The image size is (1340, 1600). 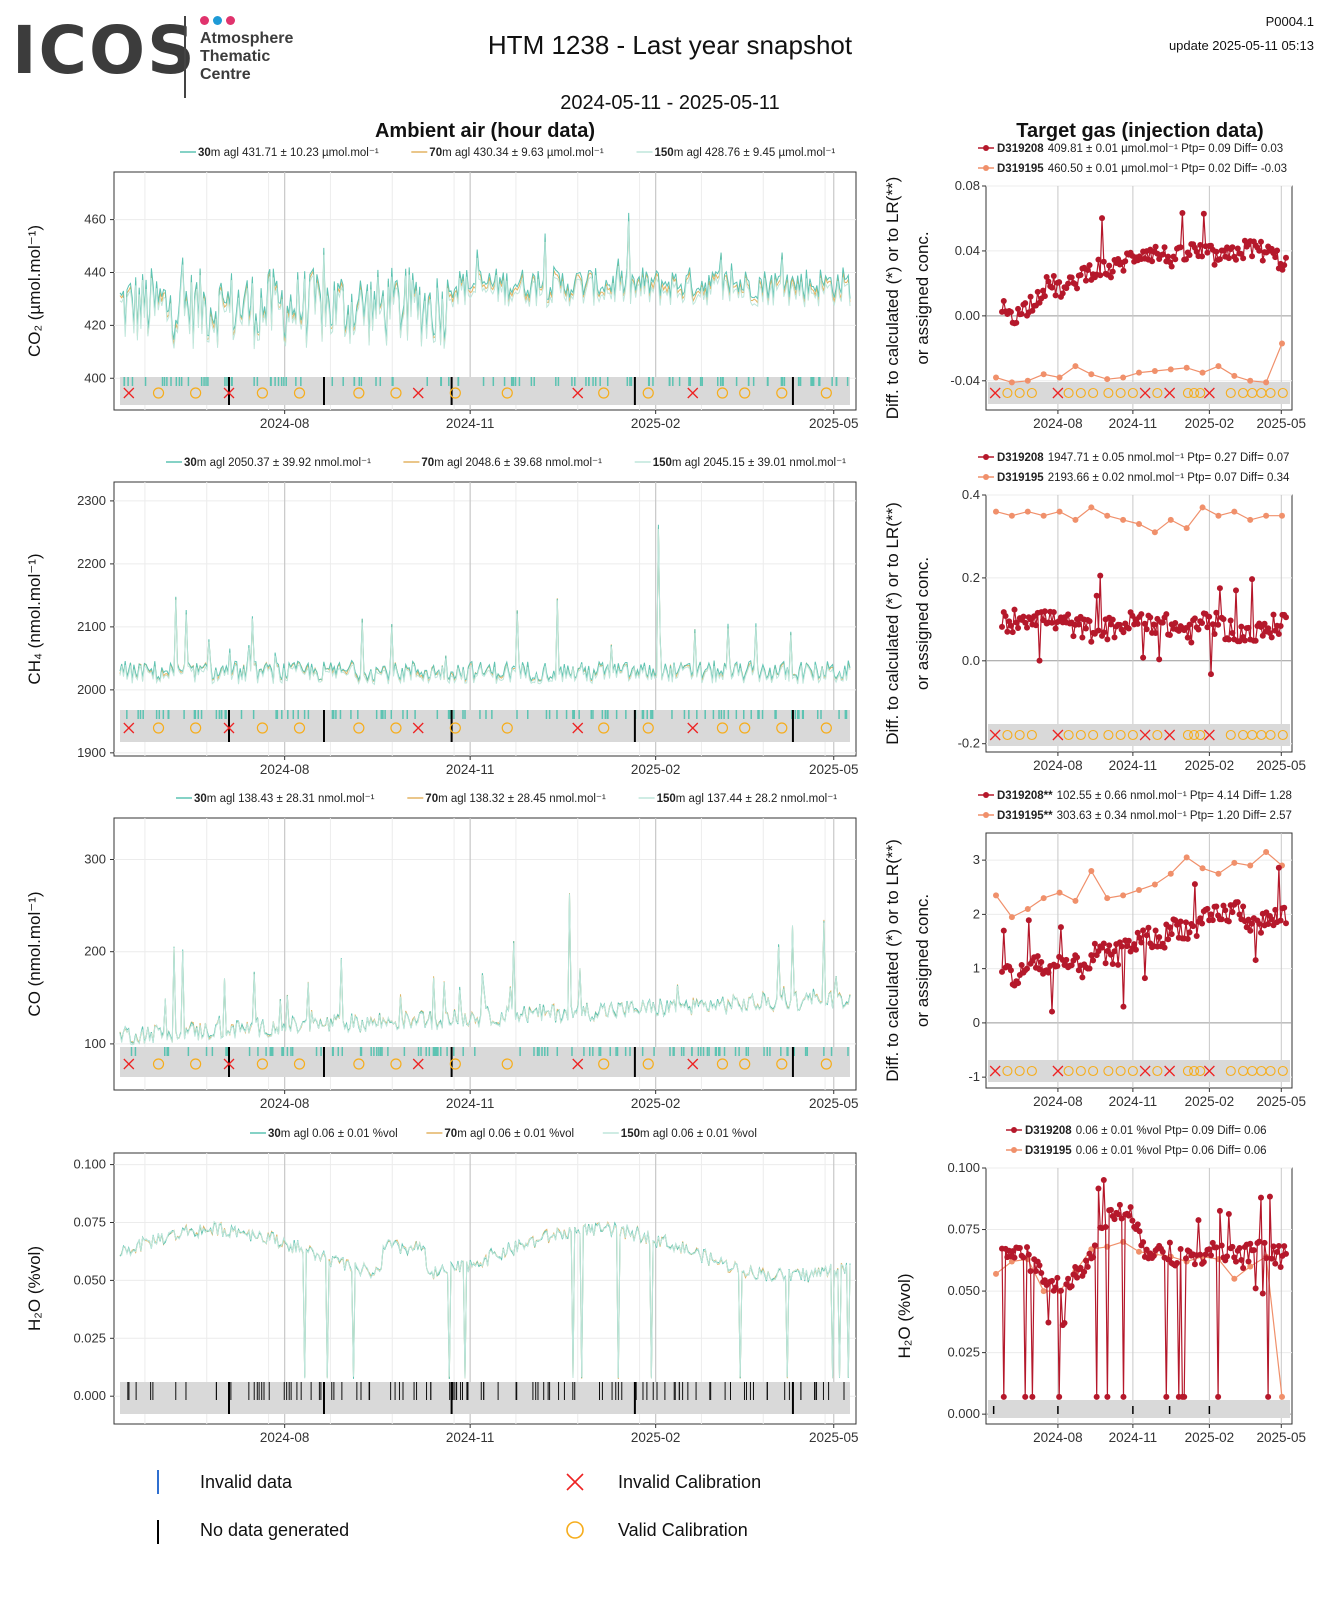 What do you see at coordinates (95, 271) in the screenshot?
I see `y-tick-label: 440` at bounding box center [95, 271].